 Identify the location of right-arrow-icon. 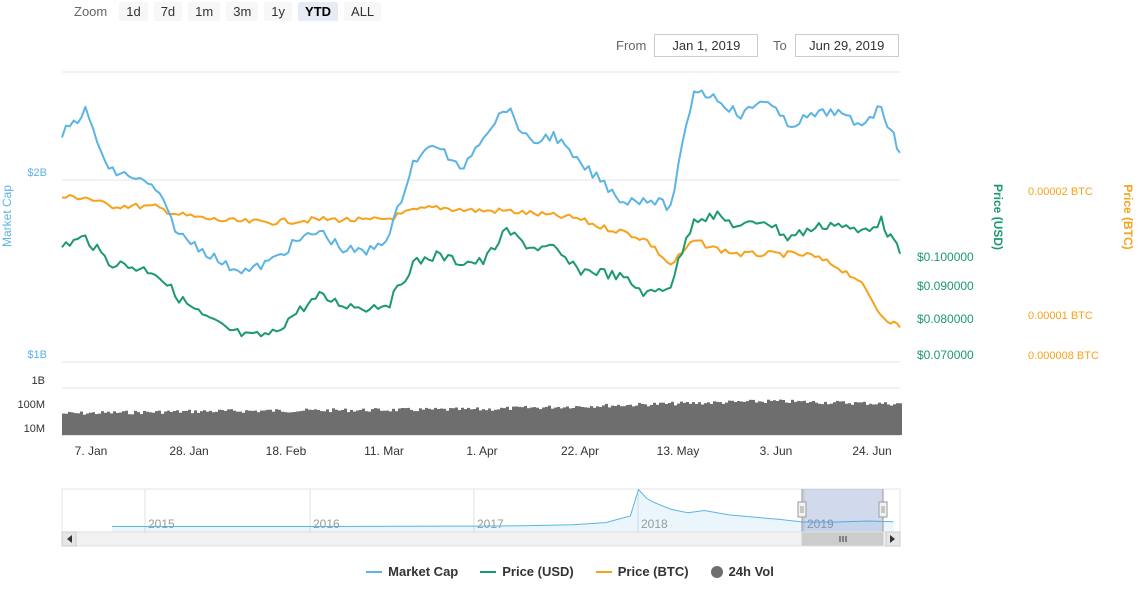
(892, 539).